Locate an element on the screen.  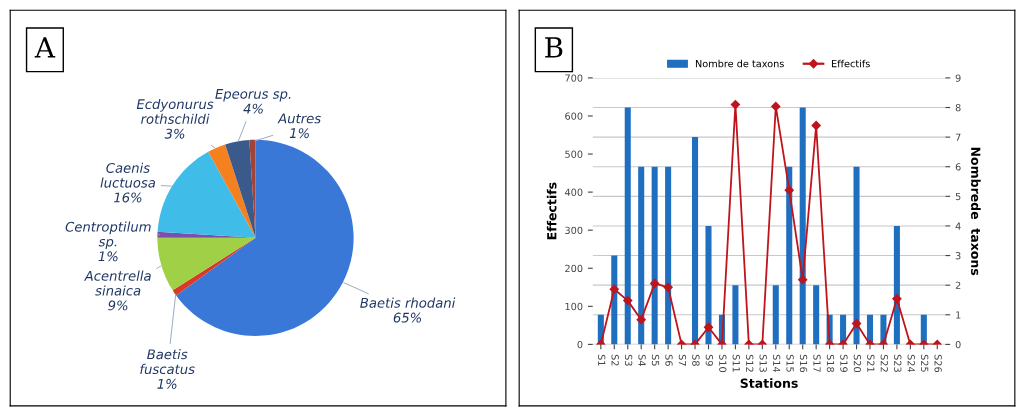
x-axis-title: Stations is located at coordinates (769, 383).